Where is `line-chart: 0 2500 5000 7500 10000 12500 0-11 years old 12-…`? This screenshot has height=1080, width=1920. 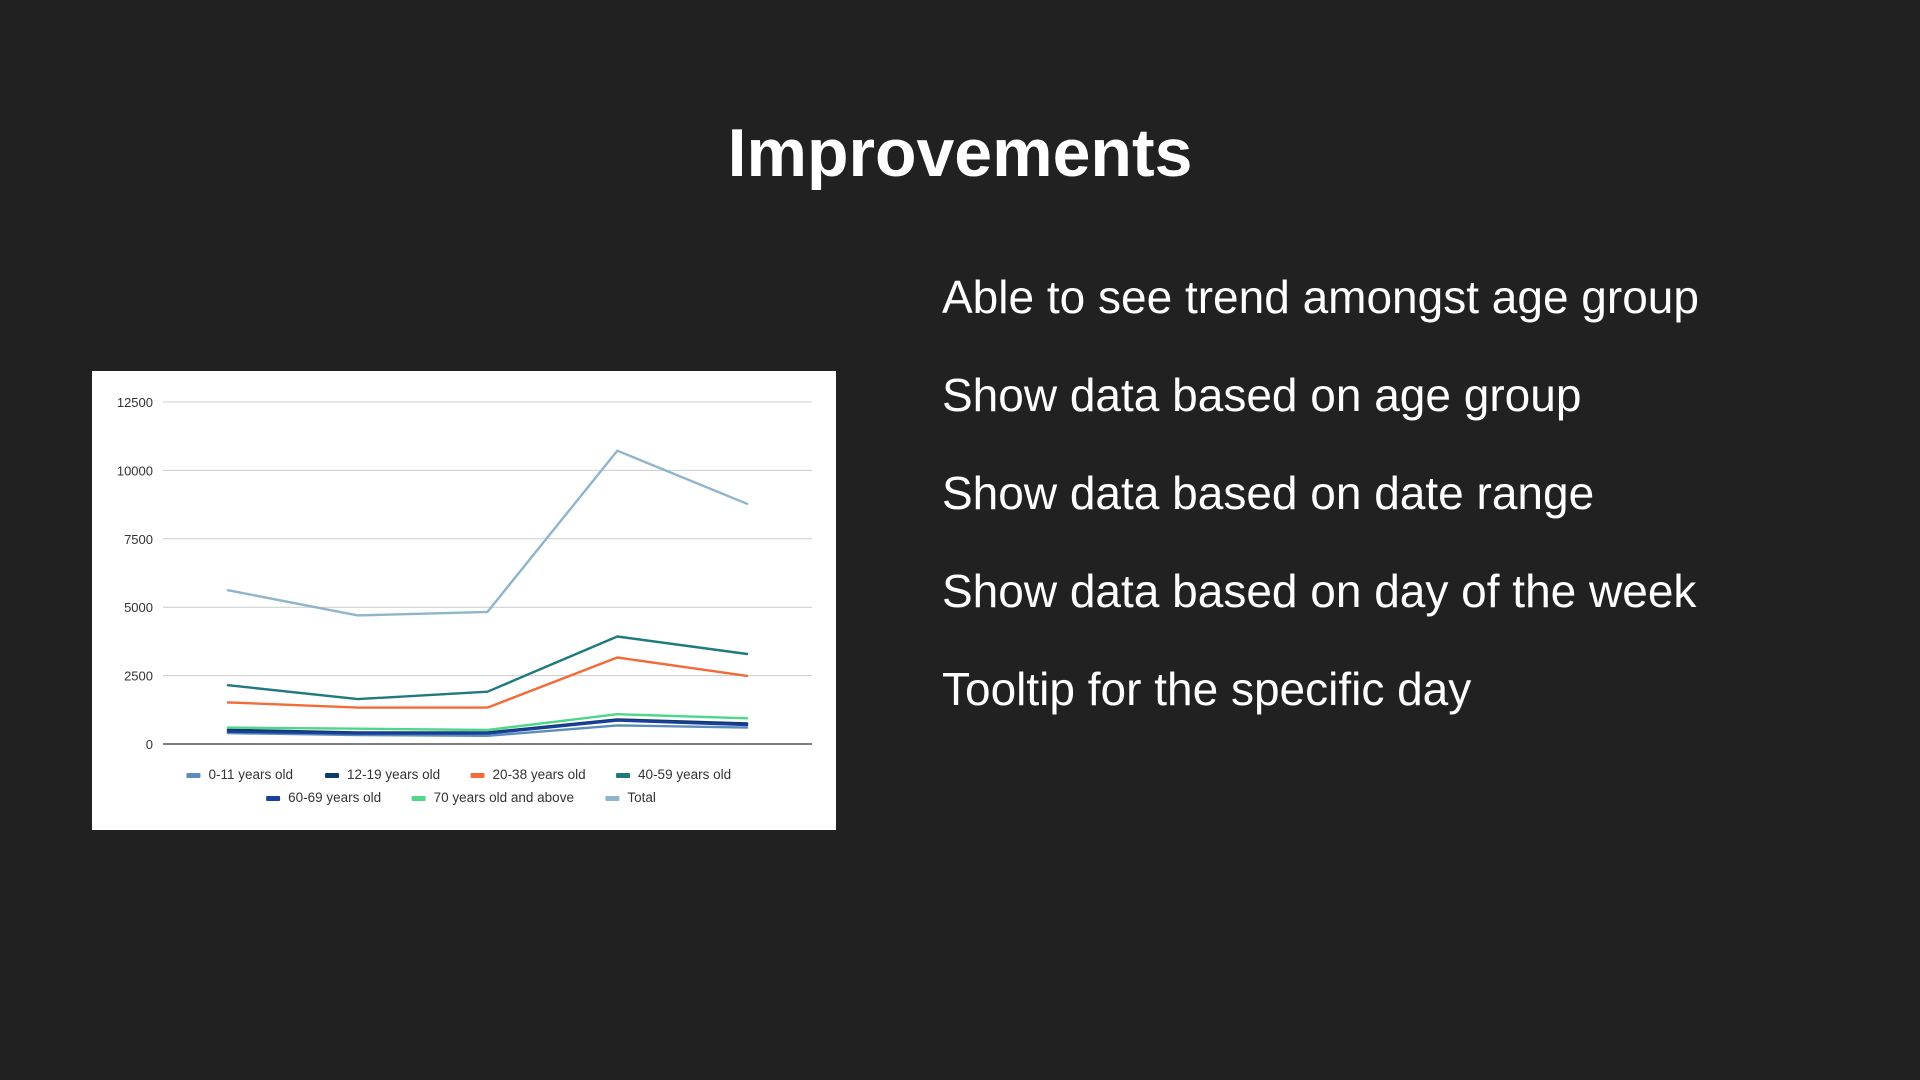 line-chart: 0 2500 5000 7500 10000 12500 0-11 years old 12-… is located at coordinates (464, 600).